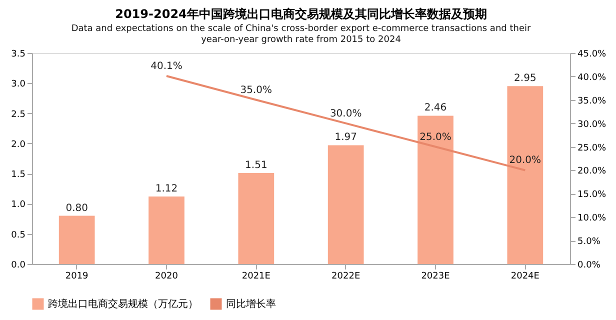 This screenshot has width=616, height=320. Describe the element at coordinates (251, 304) in the screenshot. I see `legend-label: 同比增长率` at that location.